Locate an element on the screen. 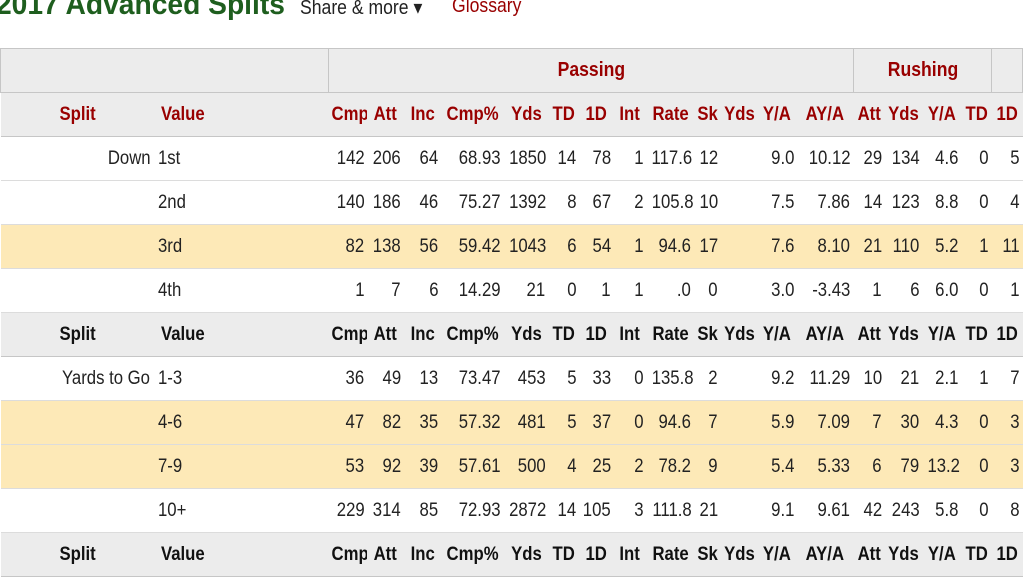 Image resolution: width=1024 pixels, height=577 pixels. stat-cell: 72.93 is located at coordinates (472, 510).